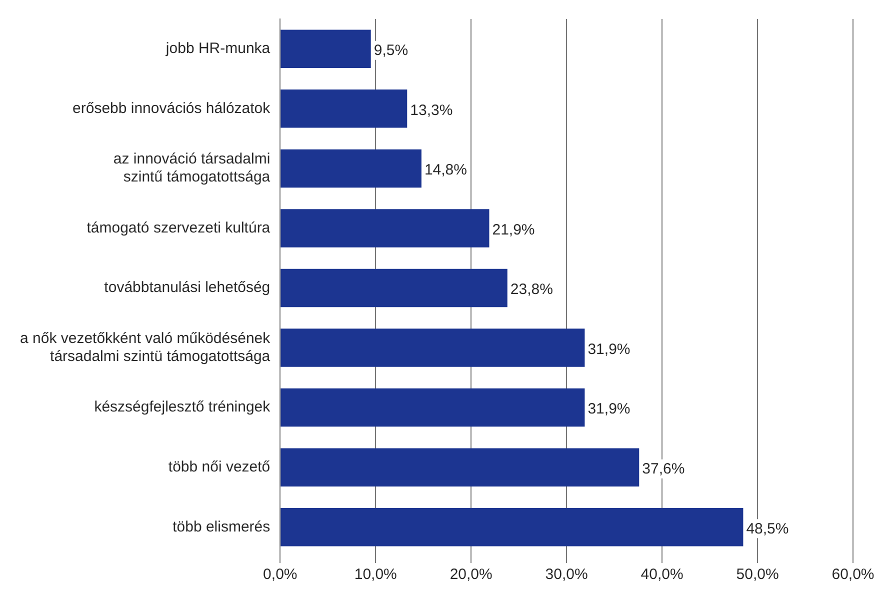 The image size is (885, 597). Describe the element at coordinates (513, 229) in the screenshot. I see `data-label: 21,9%` at that location.